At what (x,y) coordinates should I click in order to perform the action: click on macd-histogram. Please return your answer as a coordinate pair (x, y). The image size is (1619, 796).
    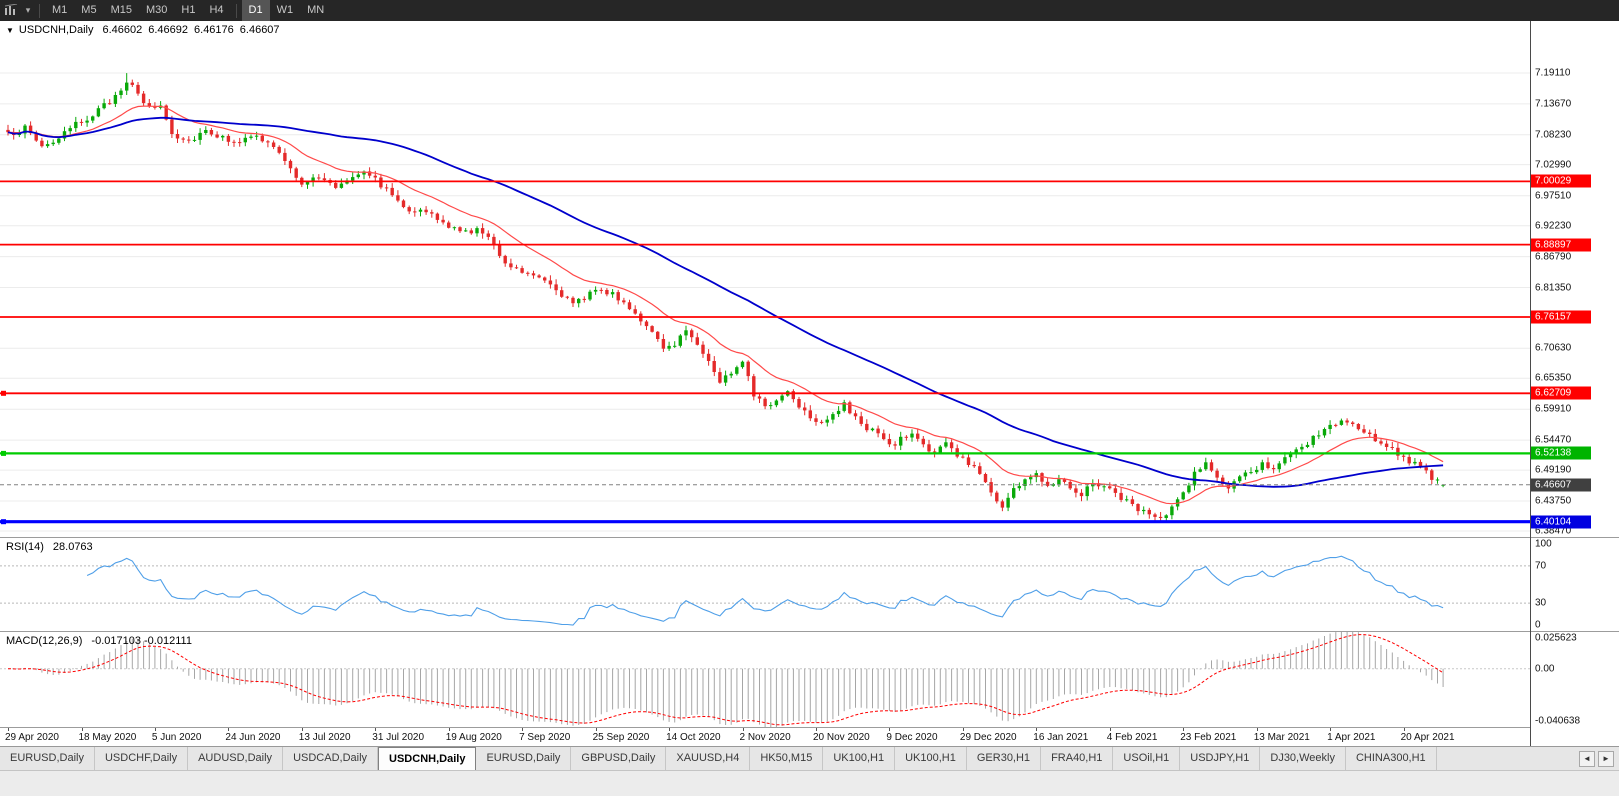
    Looking at the image, I should click on (728, 679).